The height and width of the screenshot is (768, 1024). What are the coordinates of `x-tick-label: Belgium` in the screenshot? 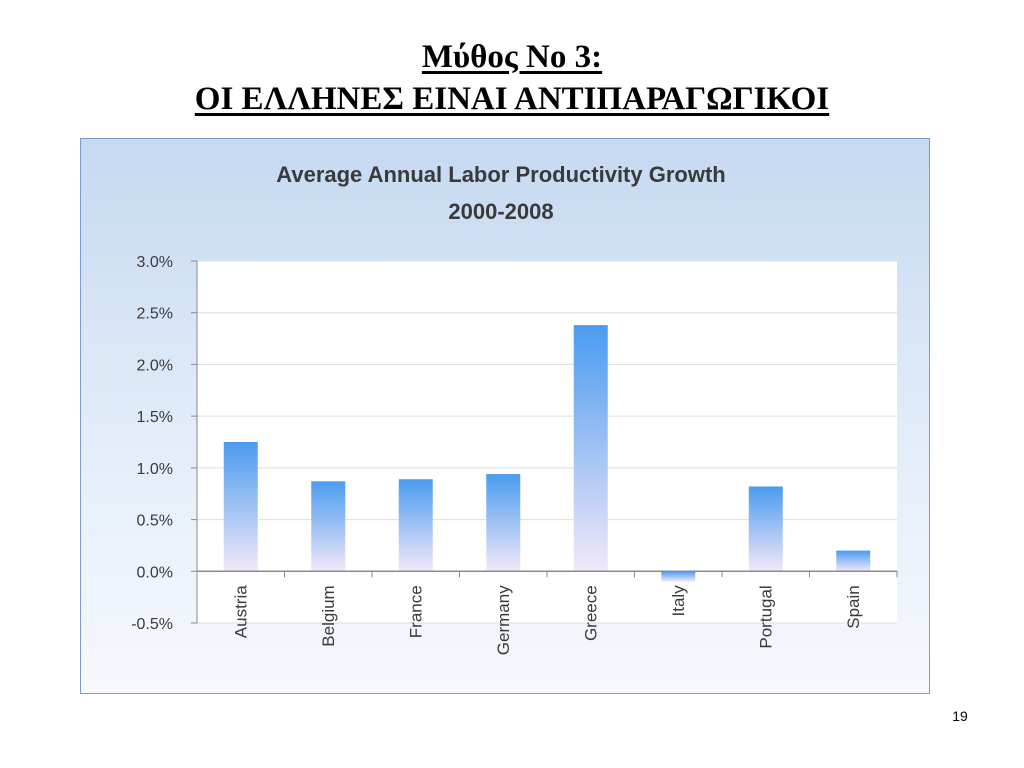 It's located at (328, 615).